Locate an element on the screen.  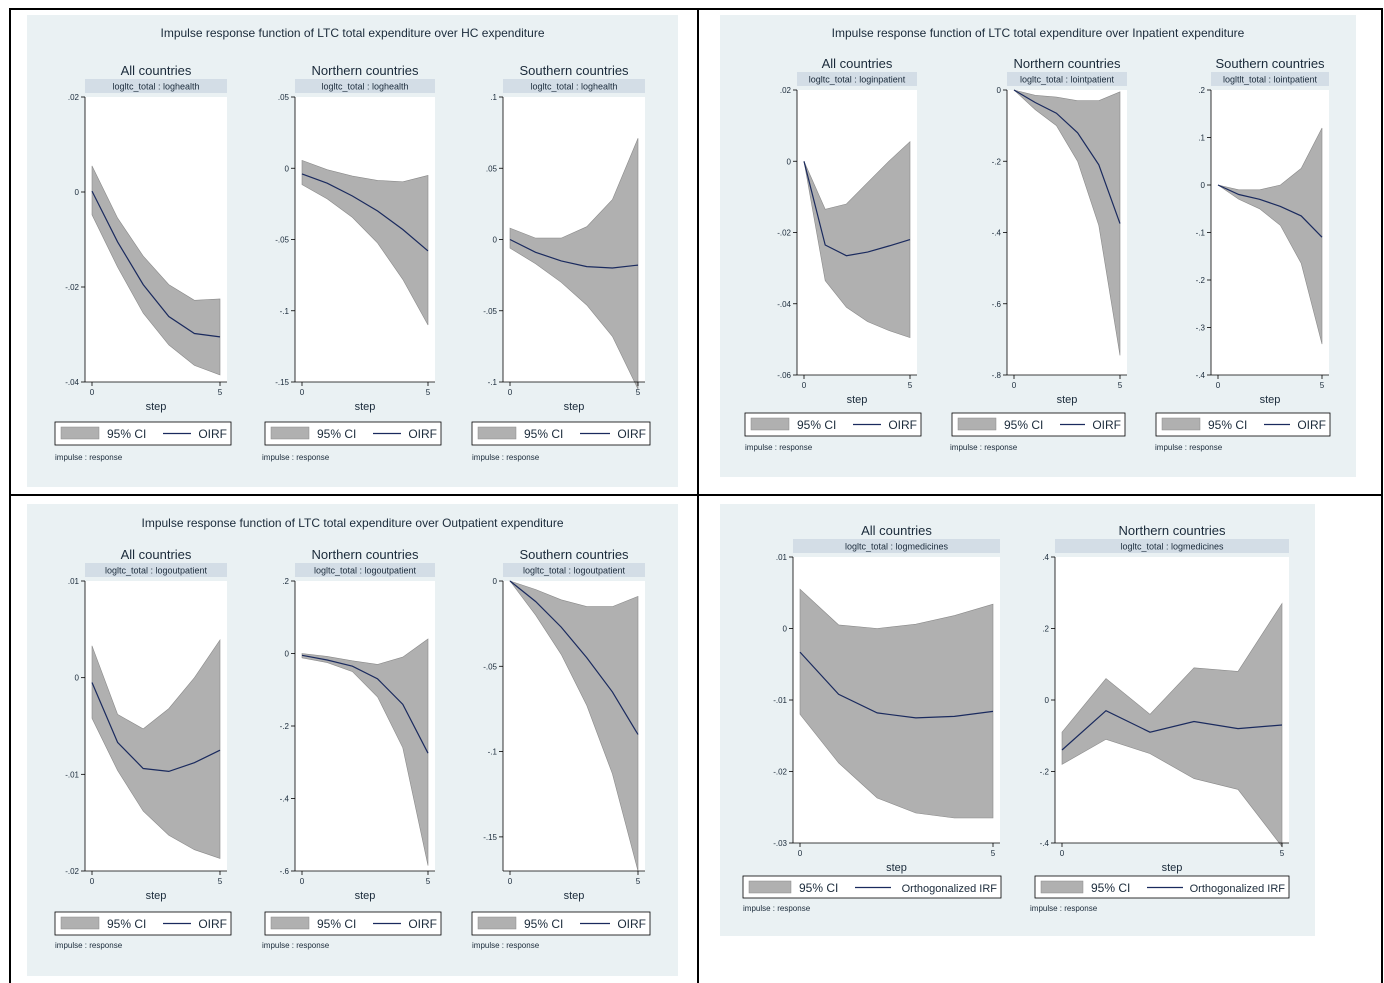
panel-strip-label-0-0: logltc_total : loghealth is located at coordinates (155, 87).